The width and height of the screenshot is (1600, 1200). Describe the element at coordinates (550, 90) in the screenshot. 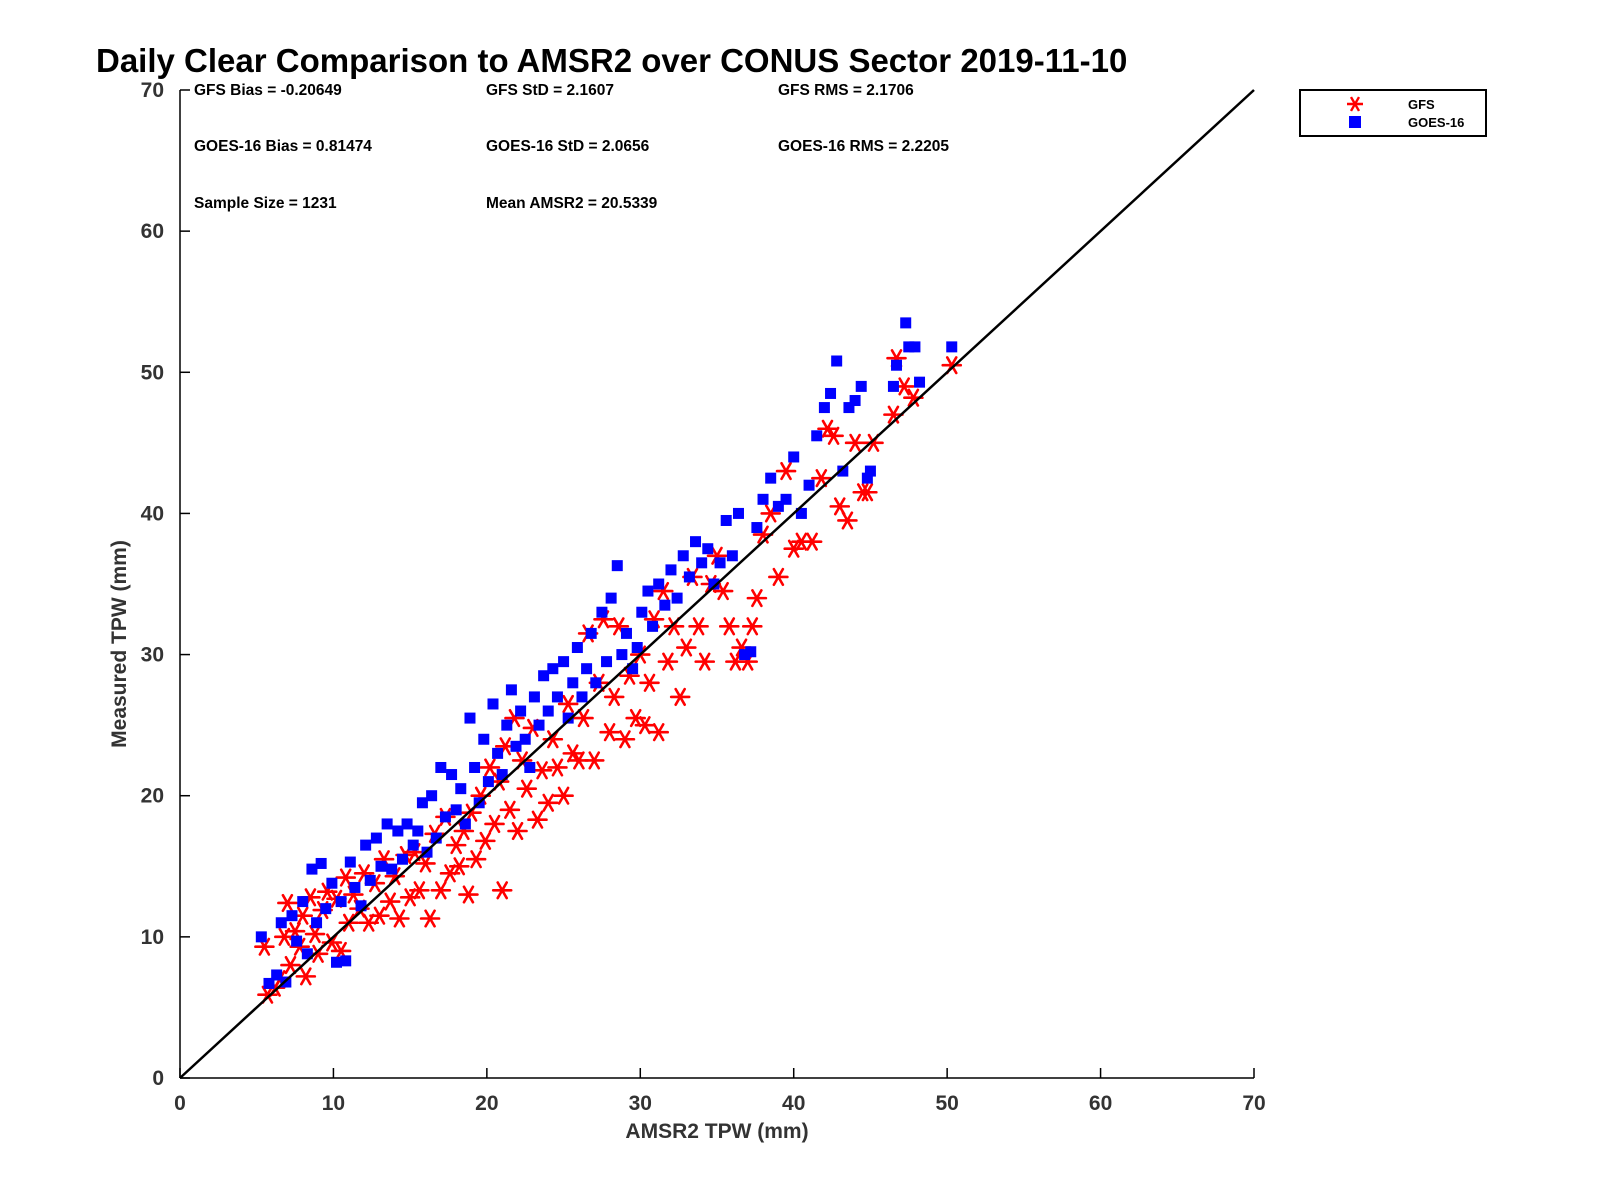

I see `stat-annotation: GFS StD = 2.1607` at that location.